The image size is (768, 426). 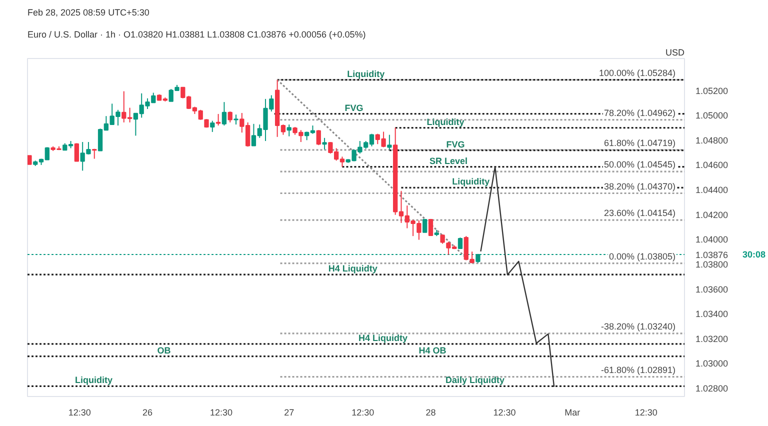 I want to click on annotation: H4 OB, so click(x=432, y=350).